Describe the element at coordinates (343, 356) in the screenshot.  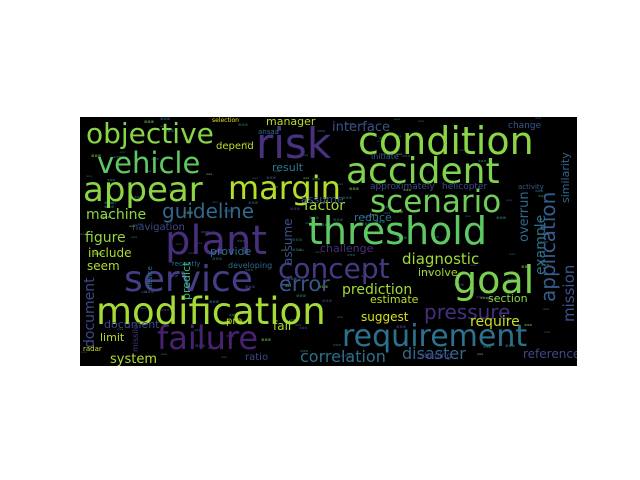
I see `word-disaster: correlation` at that location.